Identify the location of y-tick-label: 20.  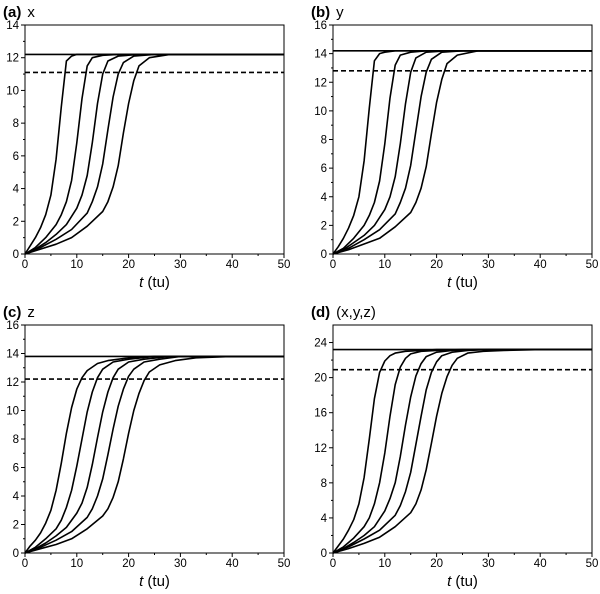
(320, 379).